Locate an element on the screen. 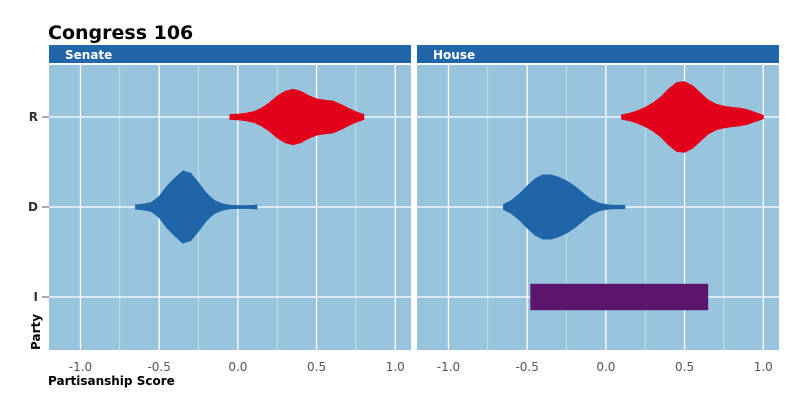 This screenshot has height=400, width=800. y-tick-label-I: I is located at coordinates (36, 297).